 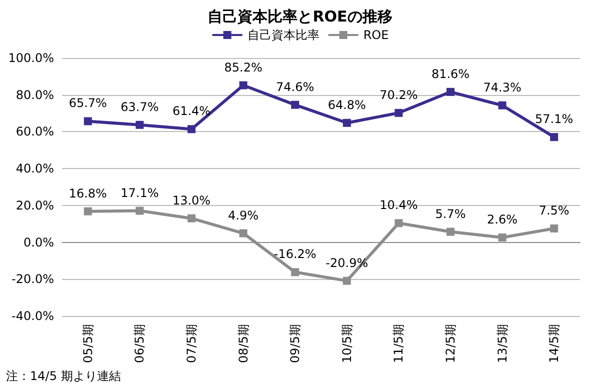 I want to click on x-tick-label: 11/5期, so click(x=399, y=343).